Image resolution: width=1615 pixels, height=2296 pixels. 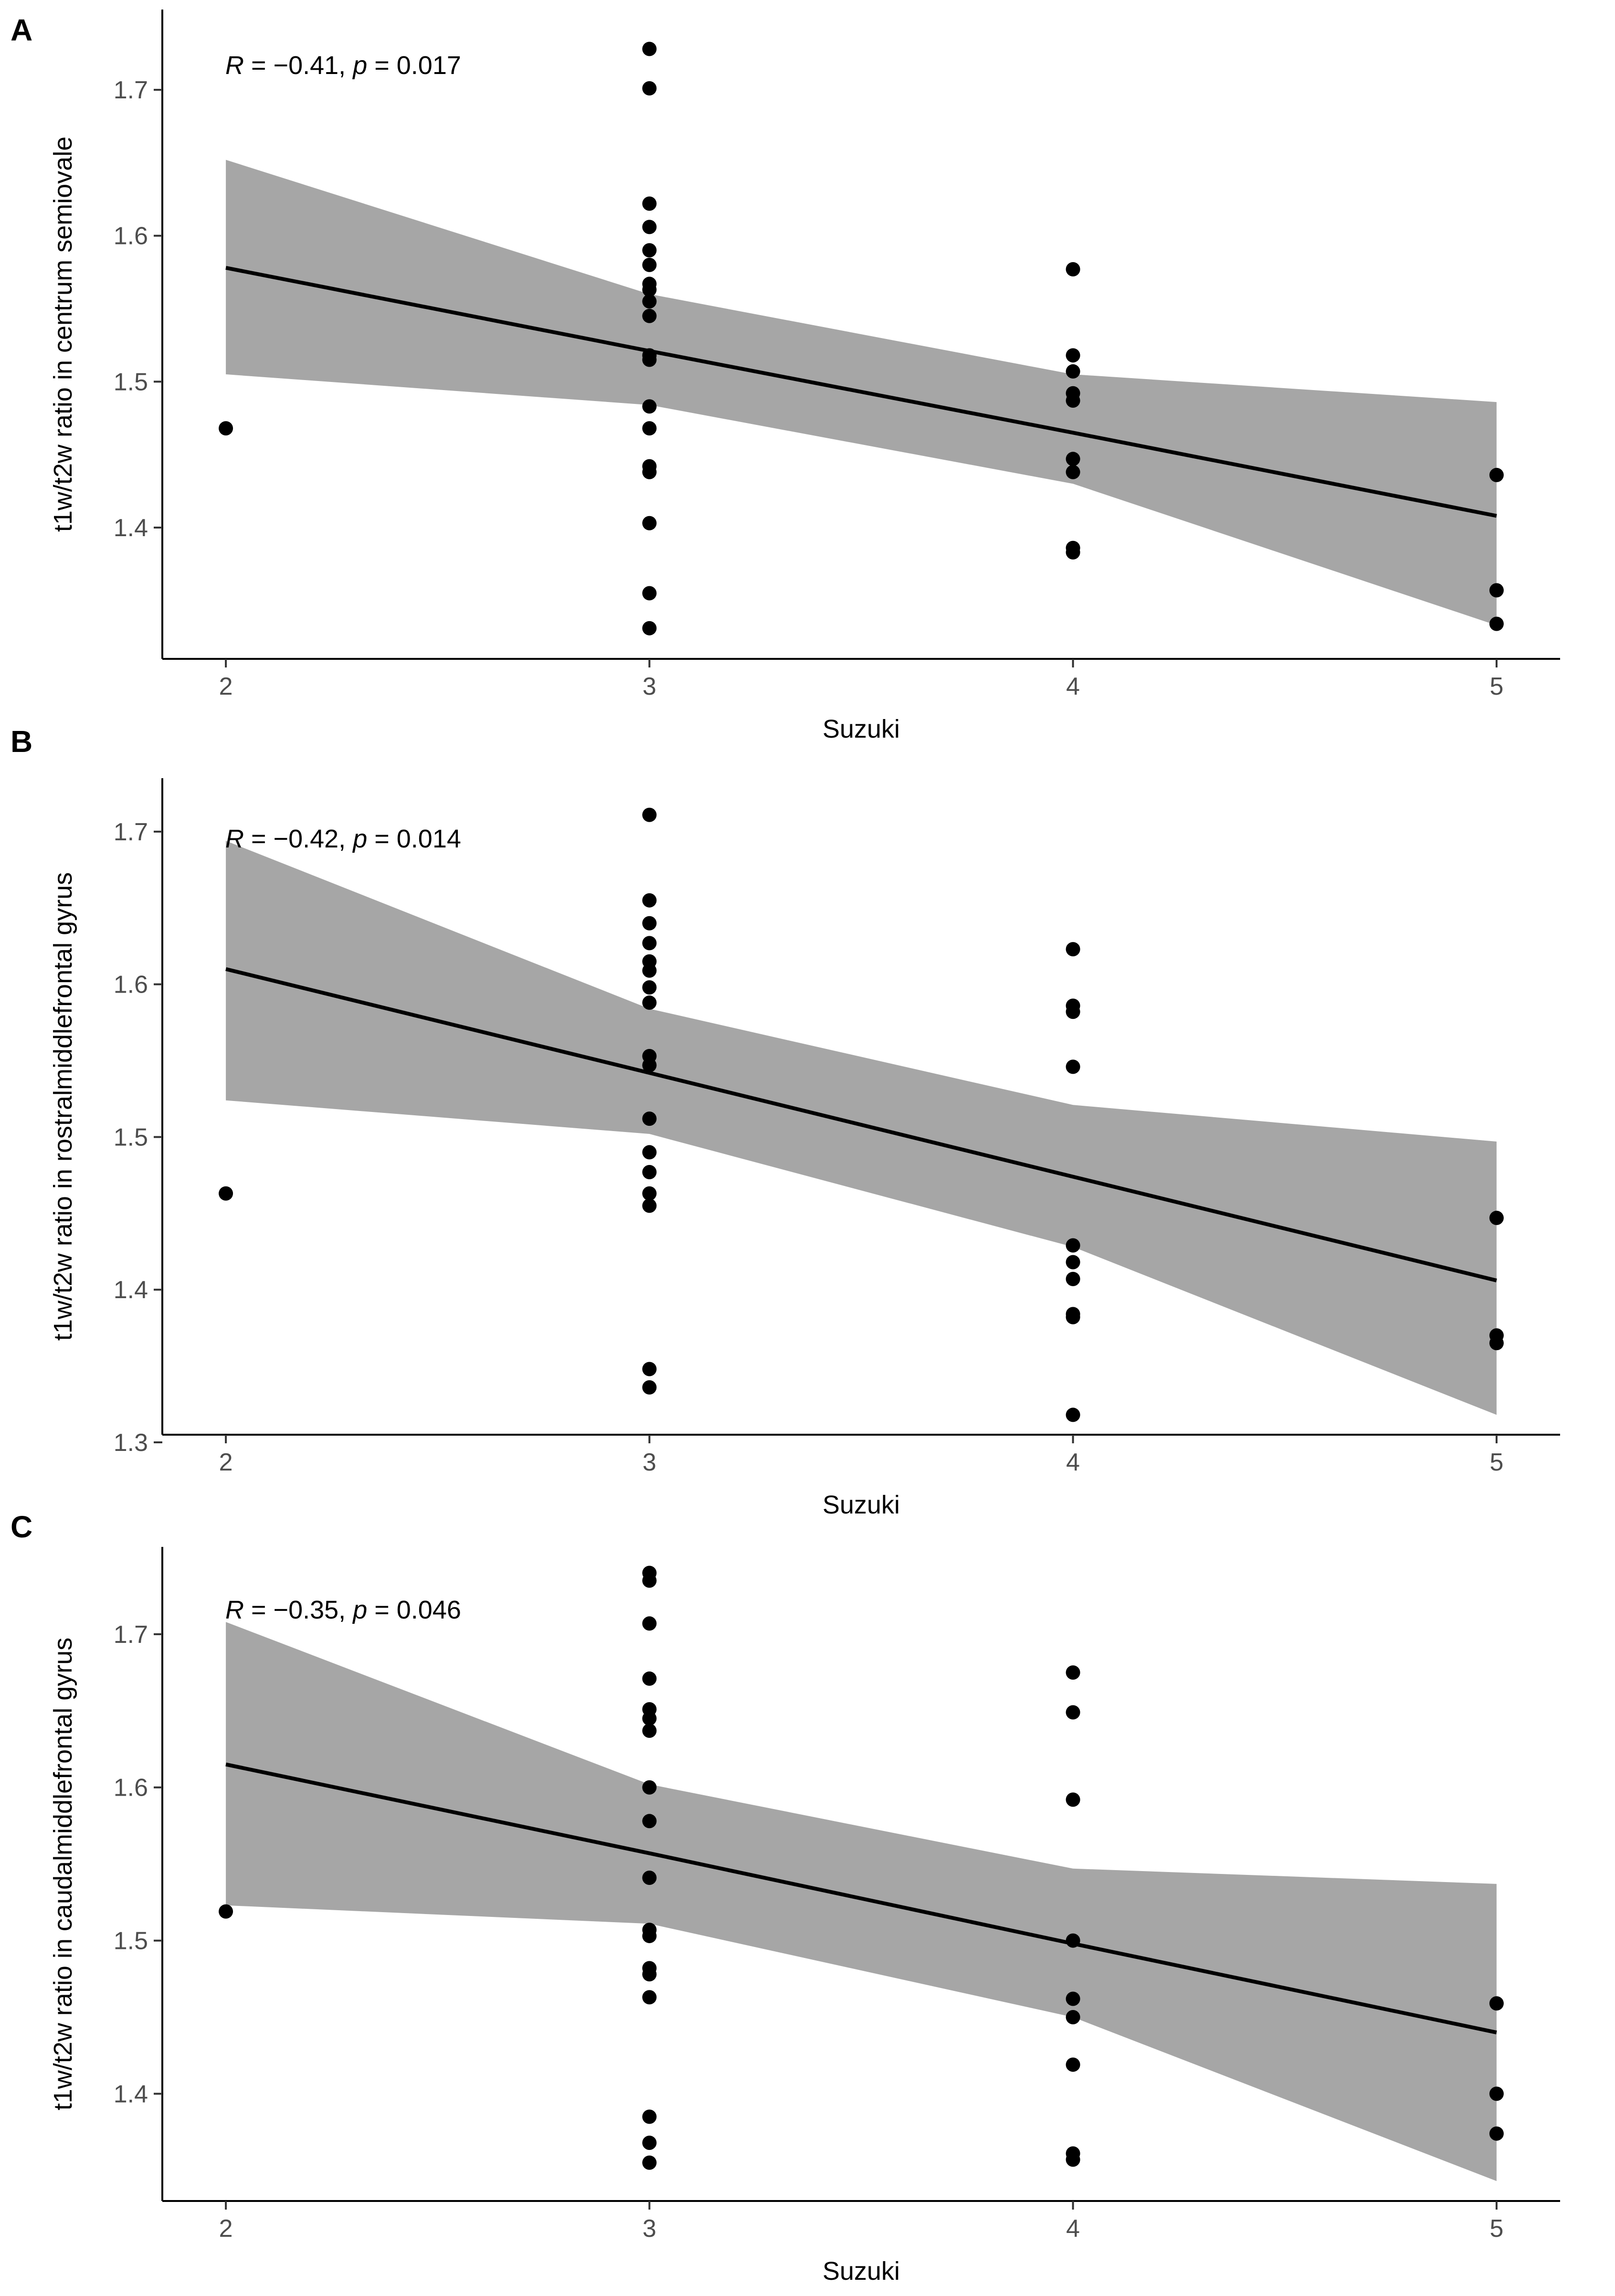 I want to click on stat-r-value: = −0.41,, so click(x=298, y=66).